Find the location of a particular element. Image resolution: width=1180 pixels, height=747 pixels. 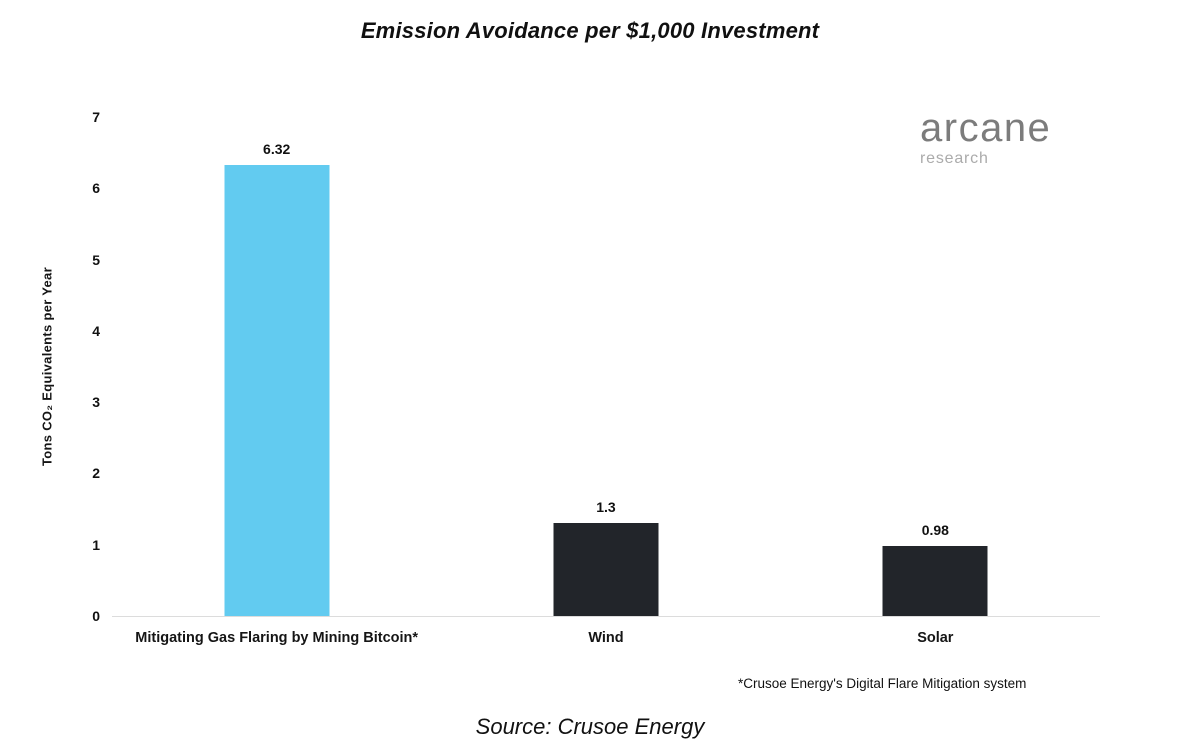

y-tick-5: 5 is located at coordinates (96, 259).